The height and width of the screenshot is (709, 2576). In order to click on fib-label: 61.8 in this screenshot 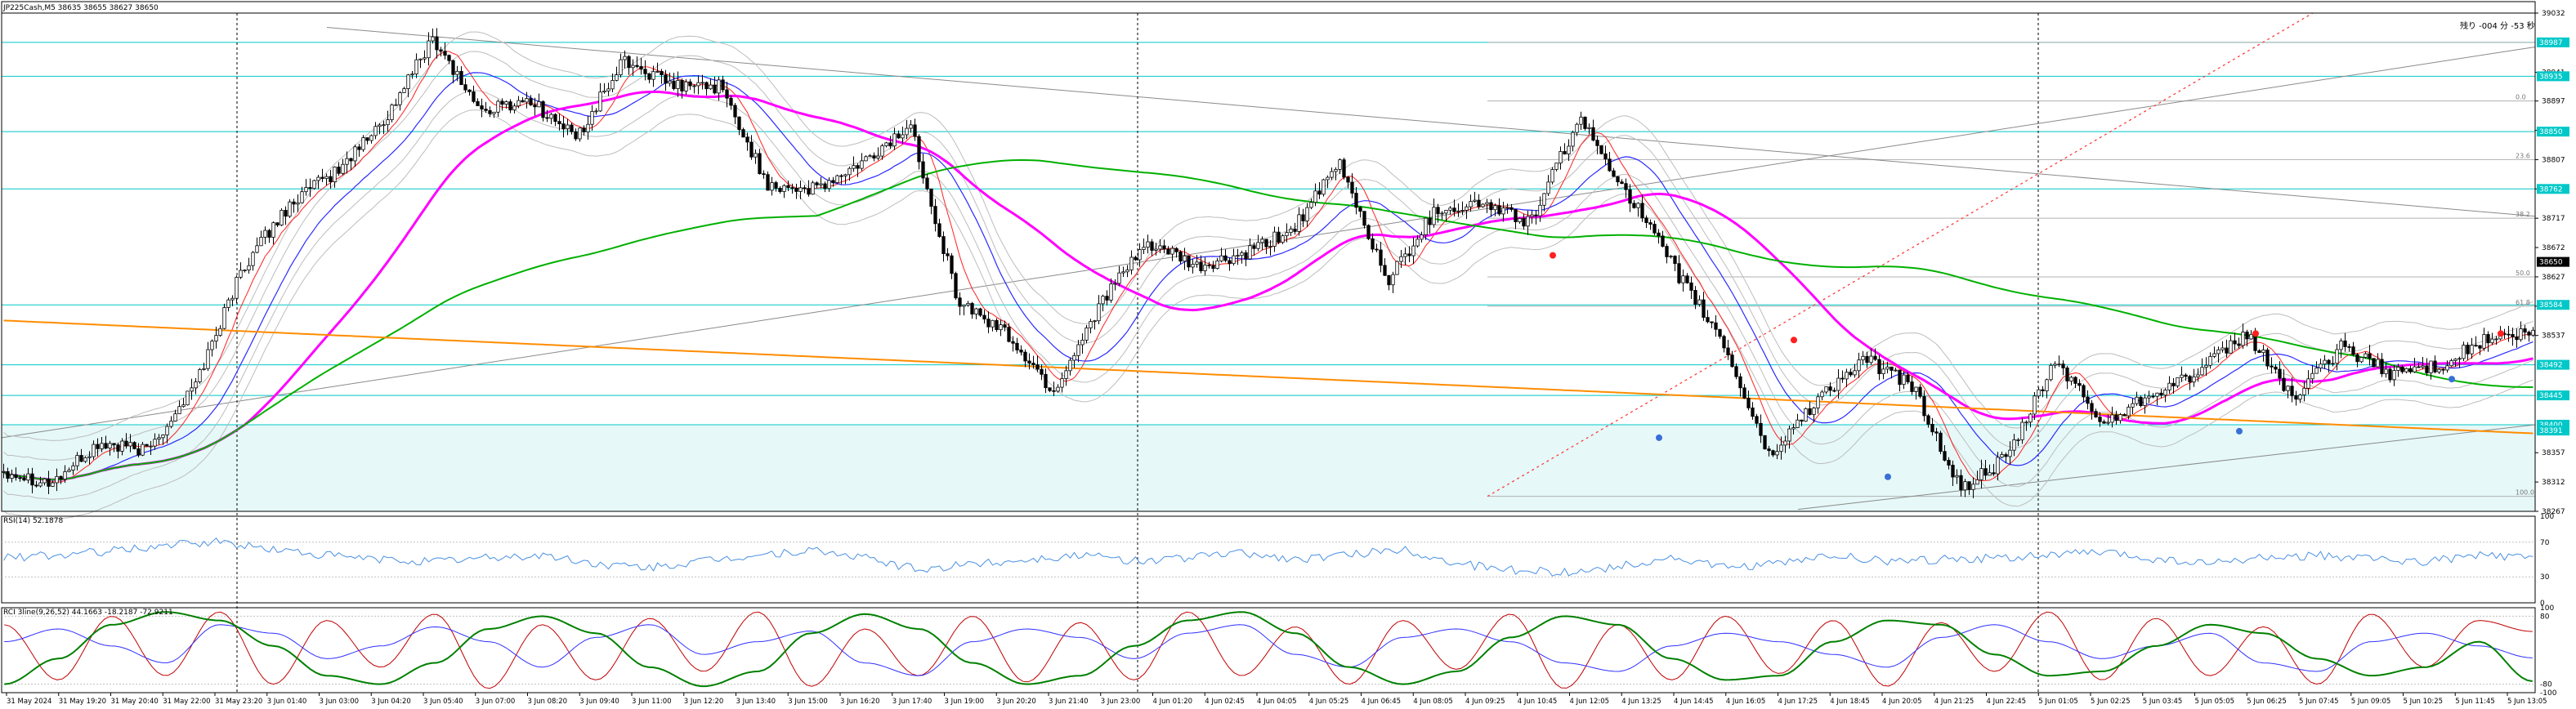, I will do `click(2523, 302)`.